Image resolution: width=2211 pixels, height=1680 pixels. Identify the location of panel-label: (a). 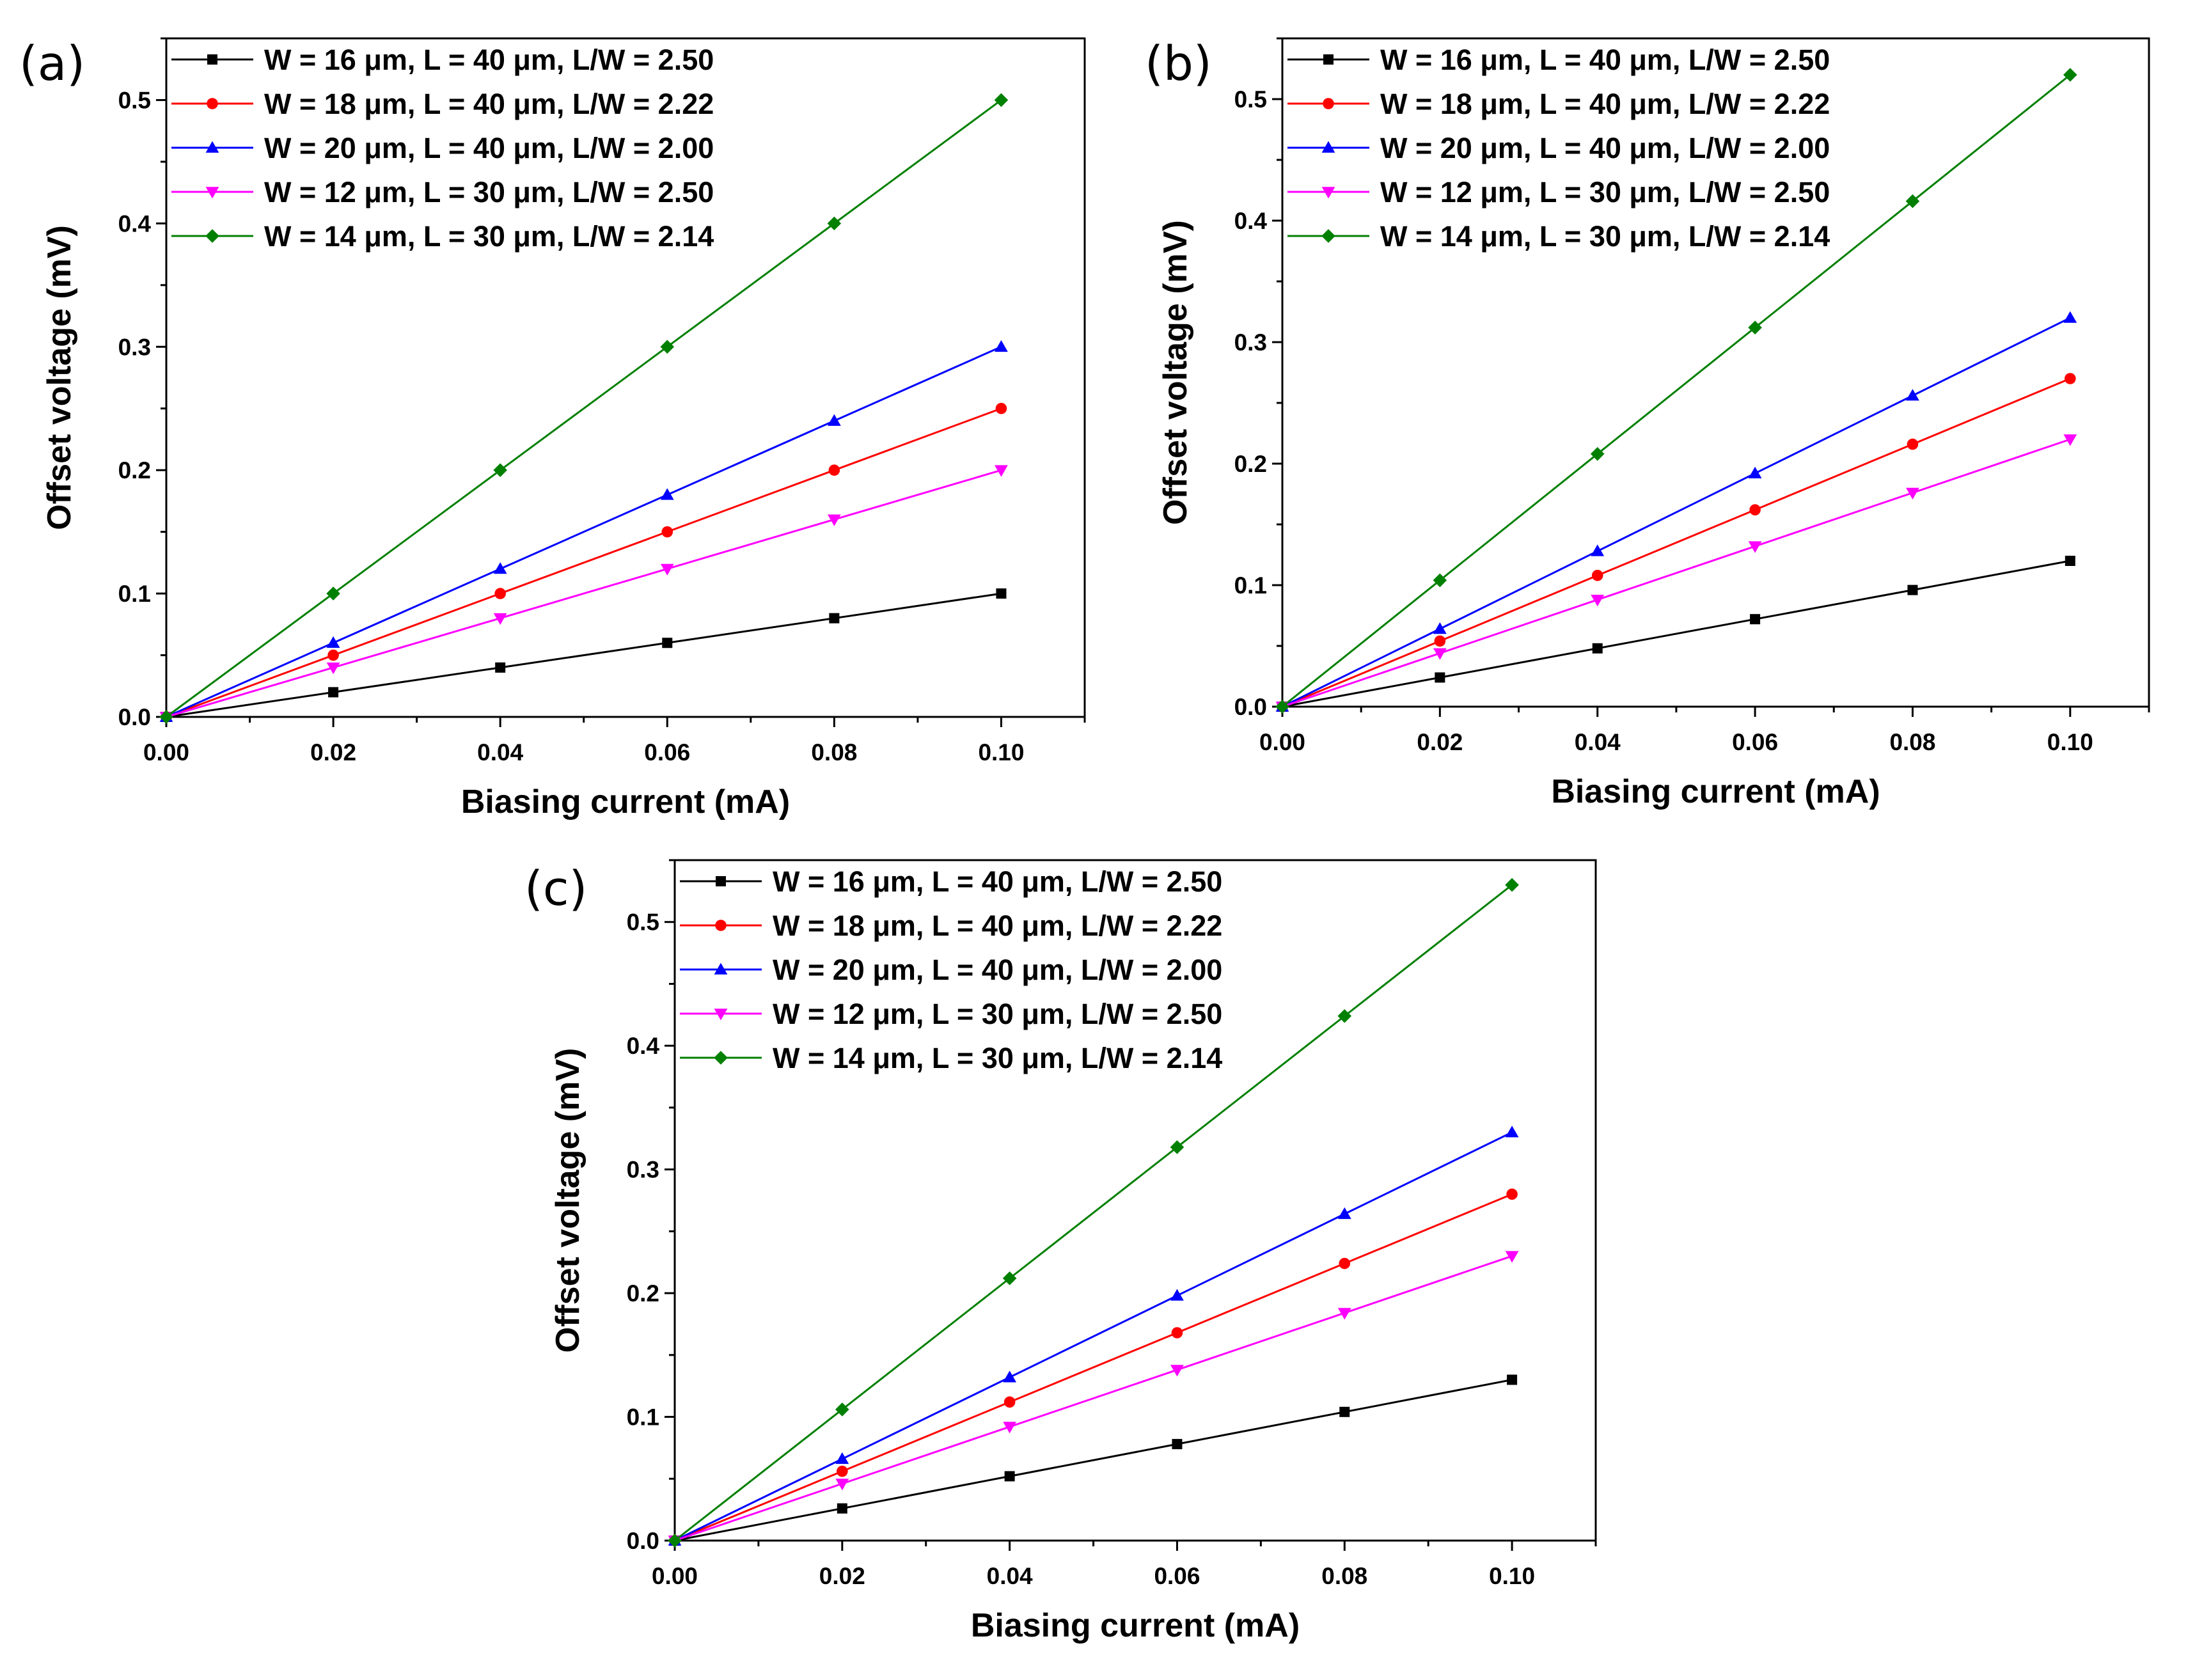
(52, 63).